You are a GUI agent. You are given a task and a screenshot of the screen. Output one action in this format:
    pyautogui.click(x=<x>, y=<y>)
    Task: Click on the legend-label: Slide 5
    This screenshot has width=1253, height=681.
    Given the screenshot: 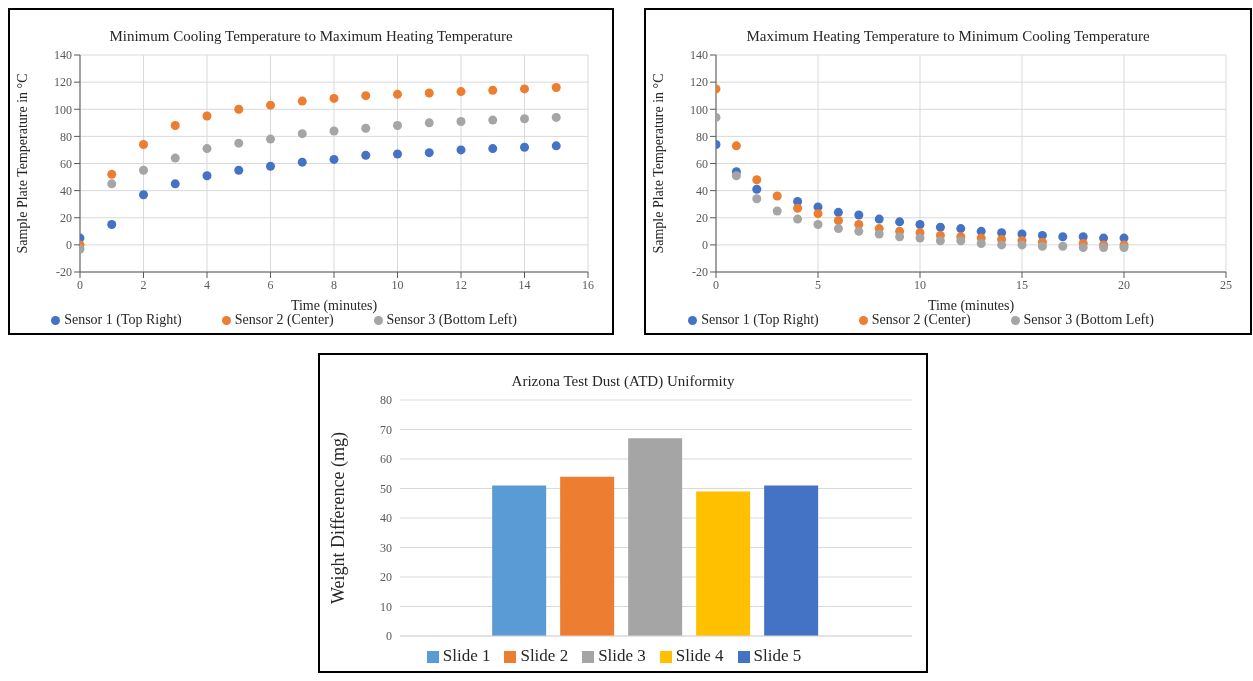 What is the action you would take?
    pyautogui.click(x=777, y=655)
    